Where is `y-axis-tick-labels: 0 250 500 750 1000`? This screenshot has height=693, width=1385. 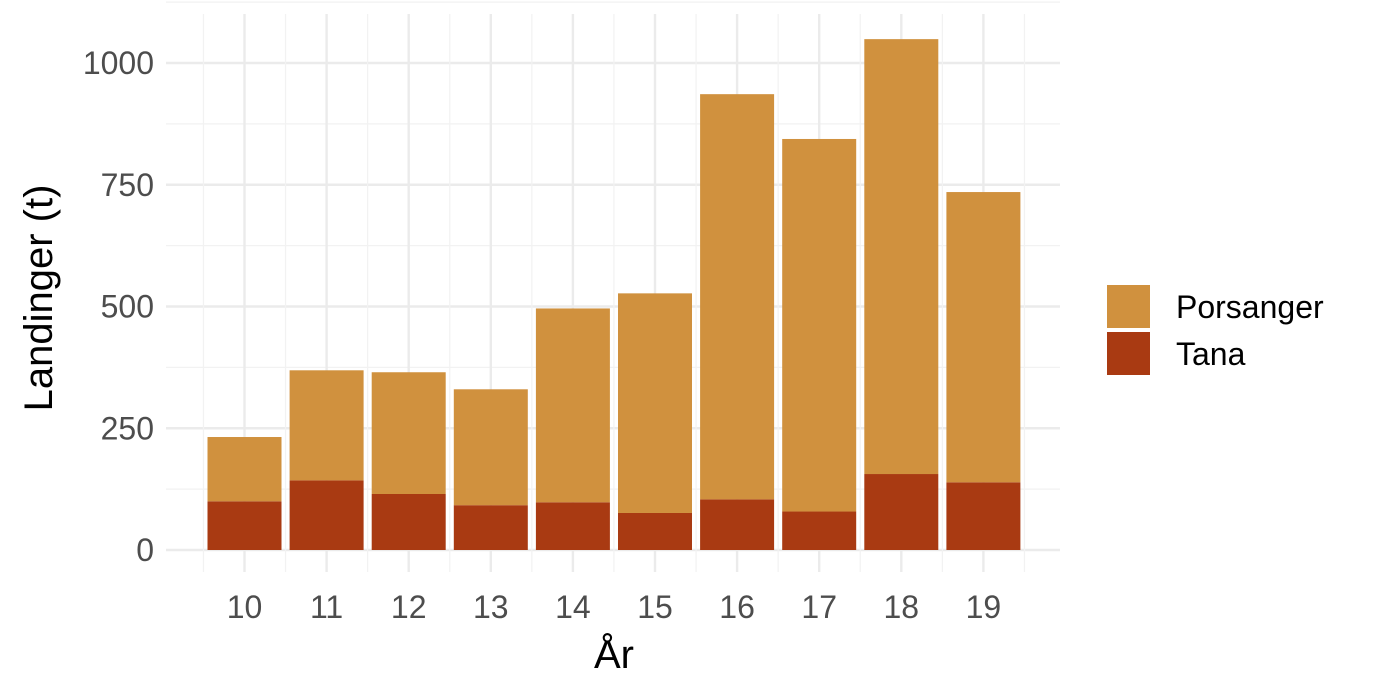
y-axis-tick-labels: 0 250 500 750 1000 is located at coordinates (118, 306).